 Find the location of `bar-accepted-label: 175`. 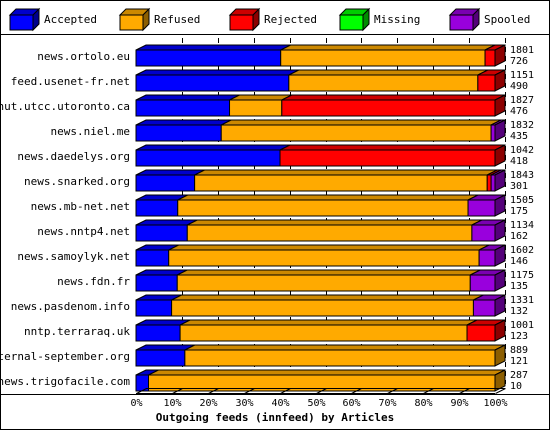

bar-accepted-label: 175 is located at coordinates (519, 211).